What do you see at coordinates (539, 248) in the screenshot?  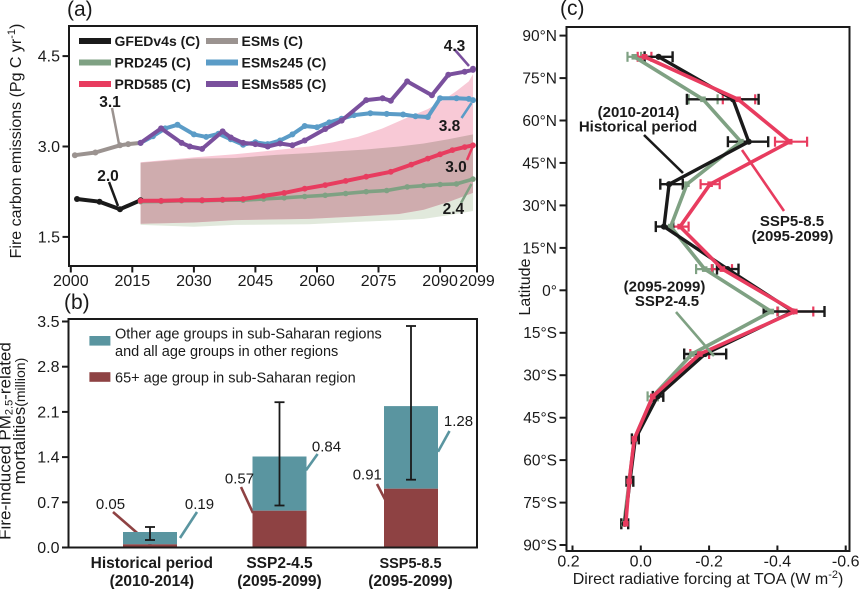 I see `svg-text: 15°N` at bounding box center [539, 248].